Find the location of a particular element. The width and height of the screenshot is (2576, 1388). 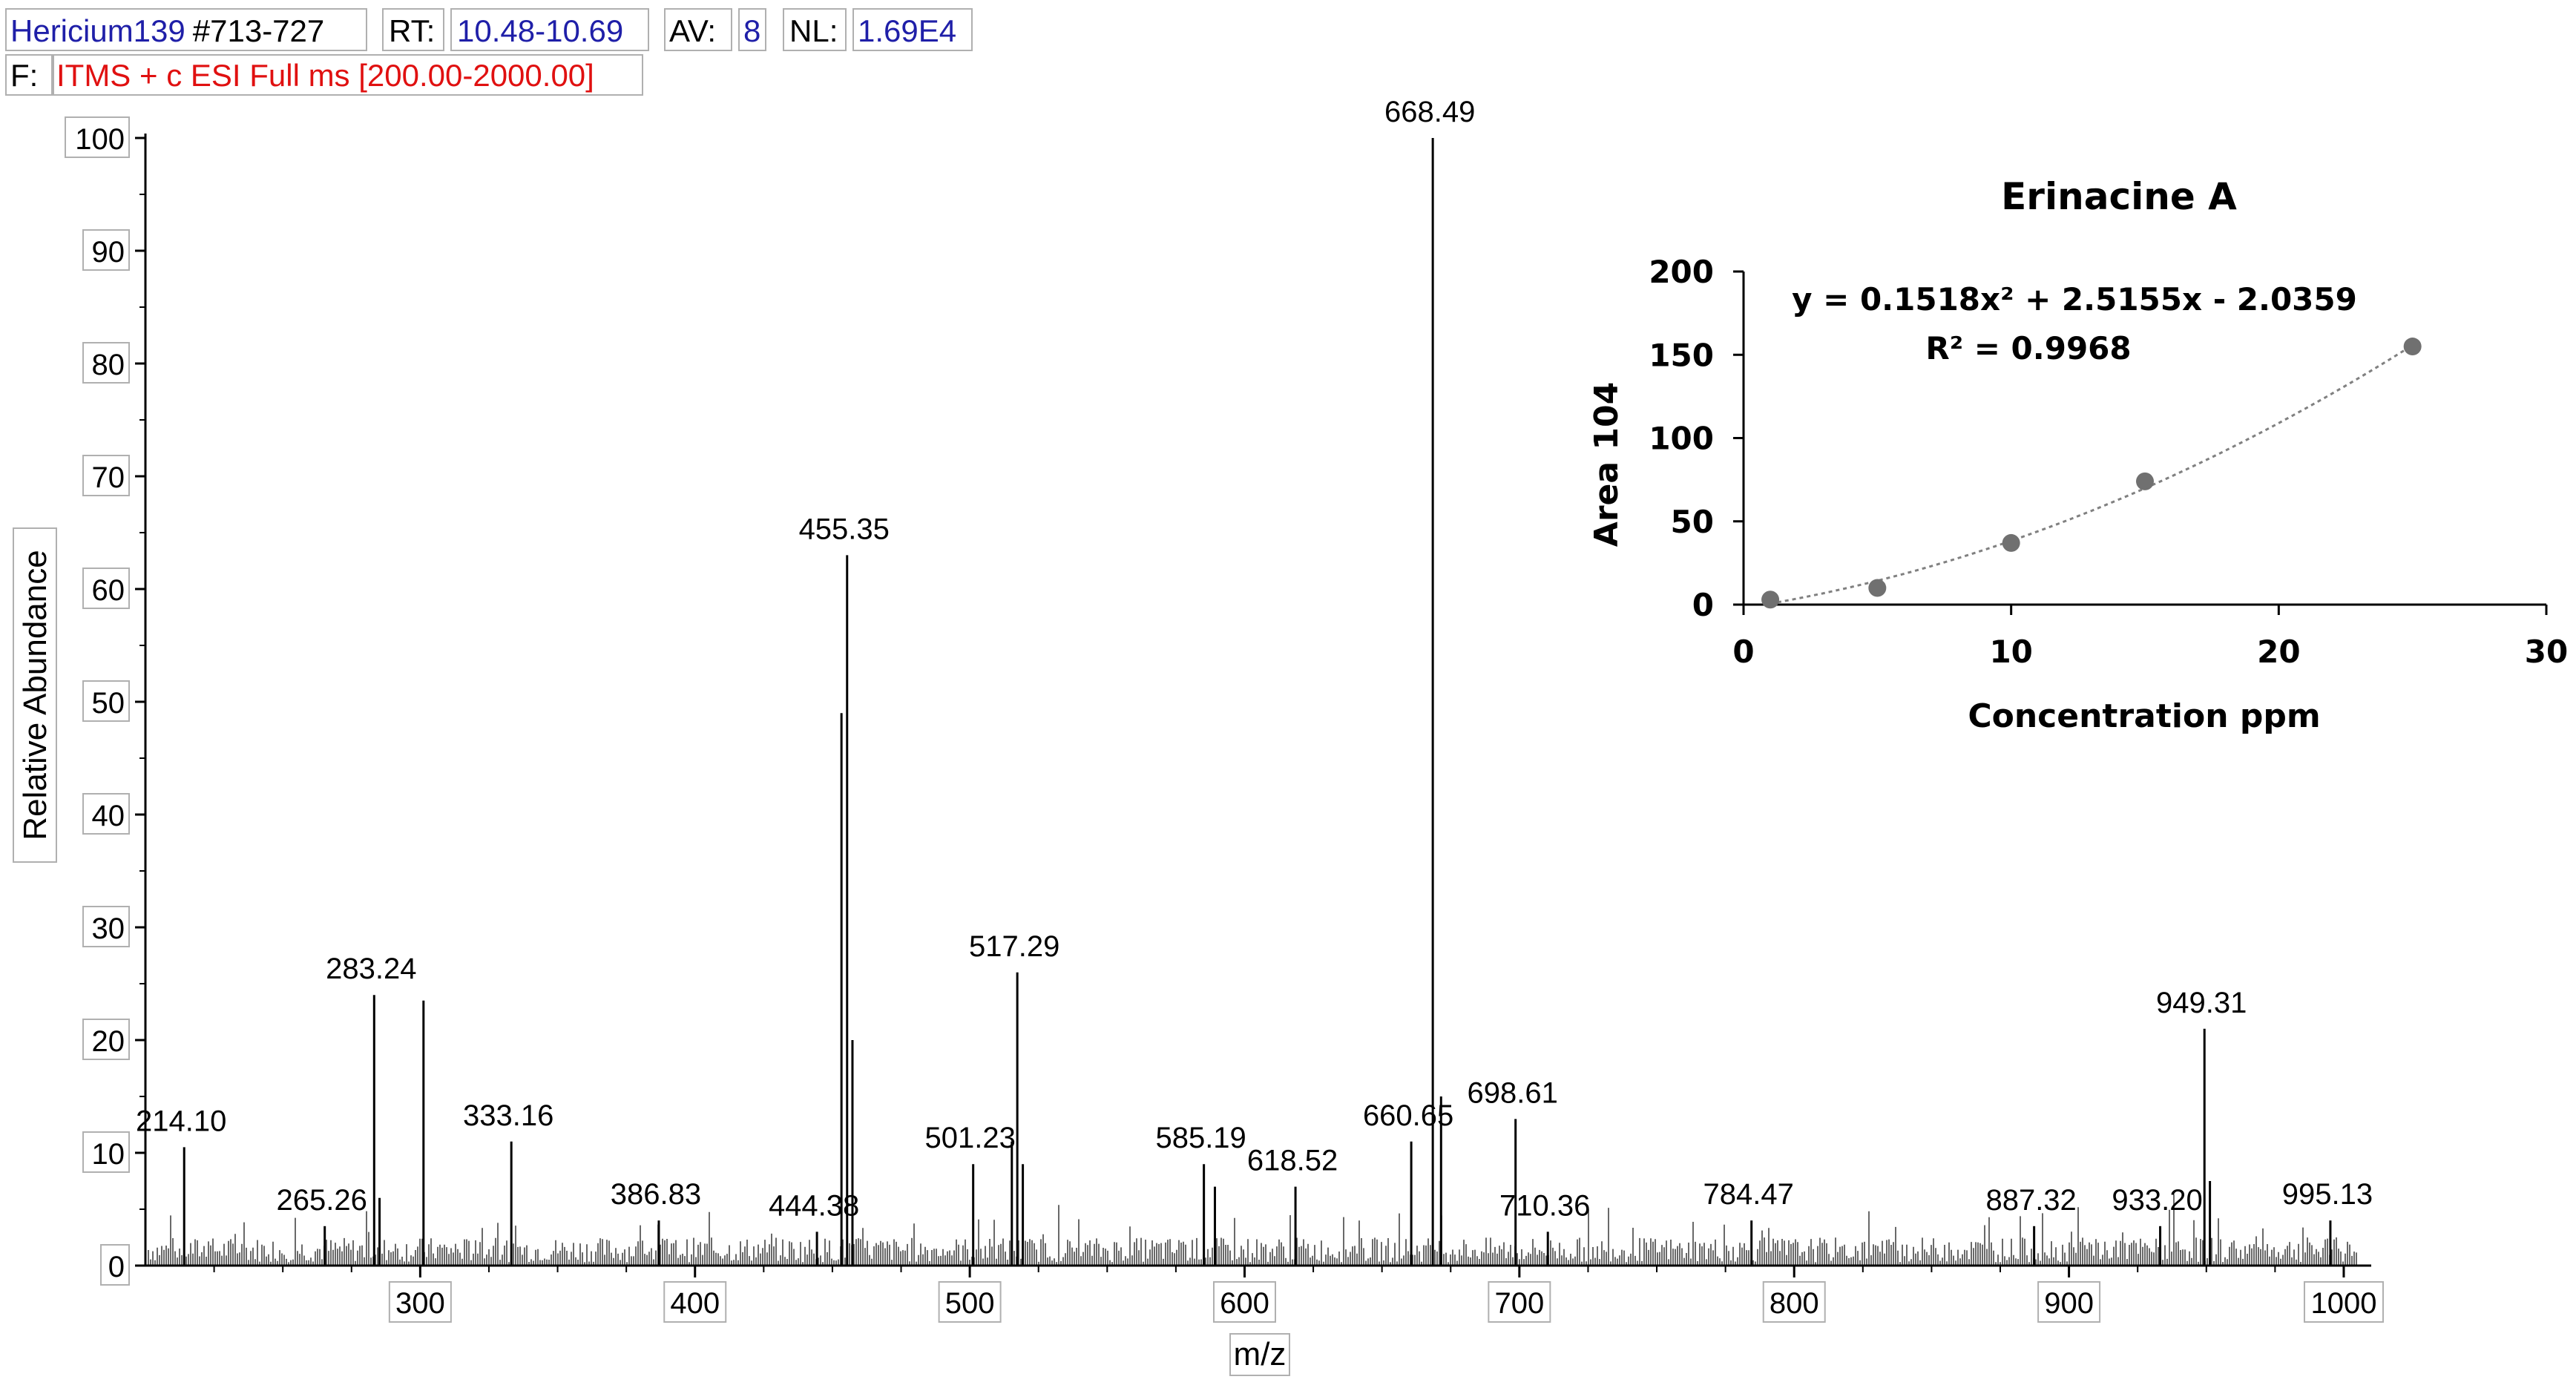

spectrum-x-tick-label: 1000 is located at coordinates (2343, 1303).